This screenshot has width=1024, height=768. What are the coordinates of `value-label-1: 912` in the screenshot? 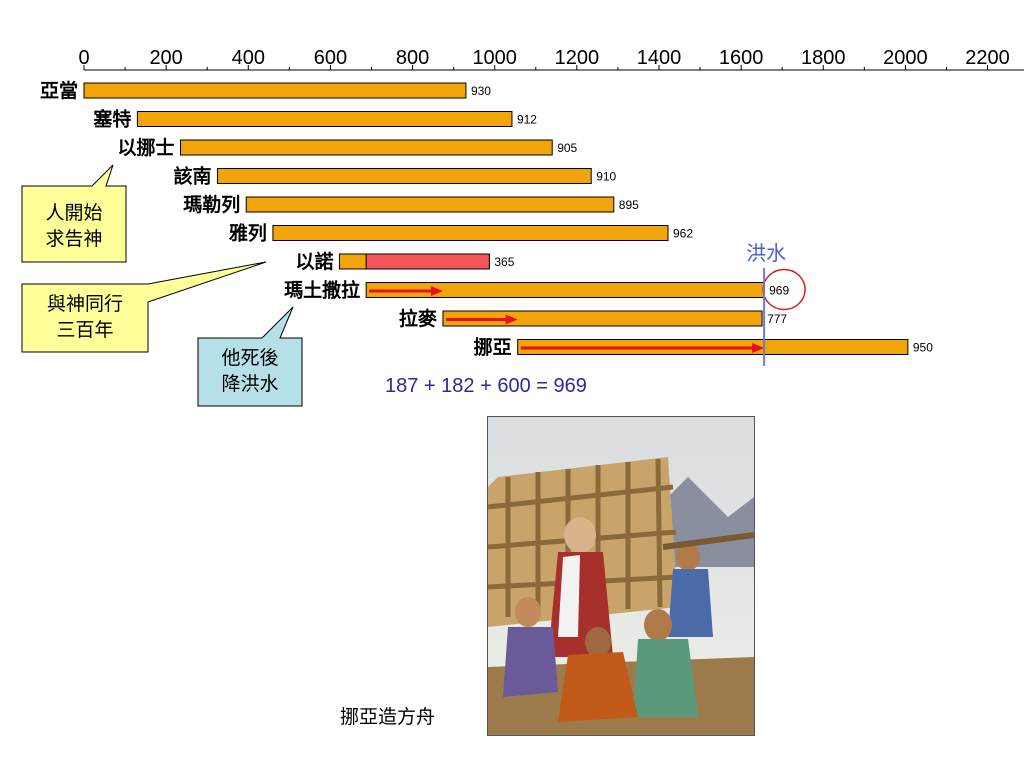 It's located at (527, 120).